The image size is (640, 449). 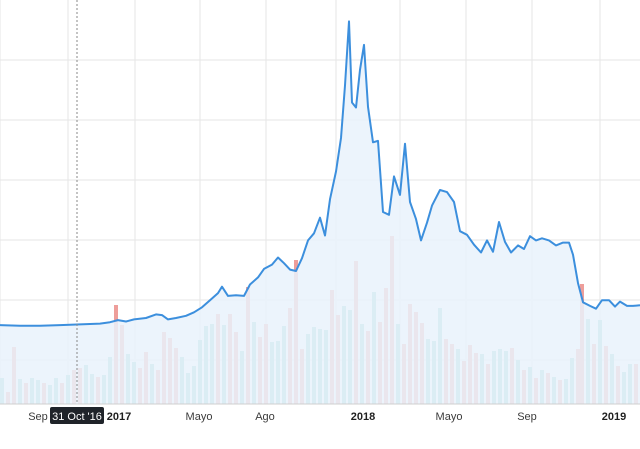 What do you see at coordinates (614, 417) in the screenshot?
I see `x-tick-label: 2019` at bounding box center [614, 417].